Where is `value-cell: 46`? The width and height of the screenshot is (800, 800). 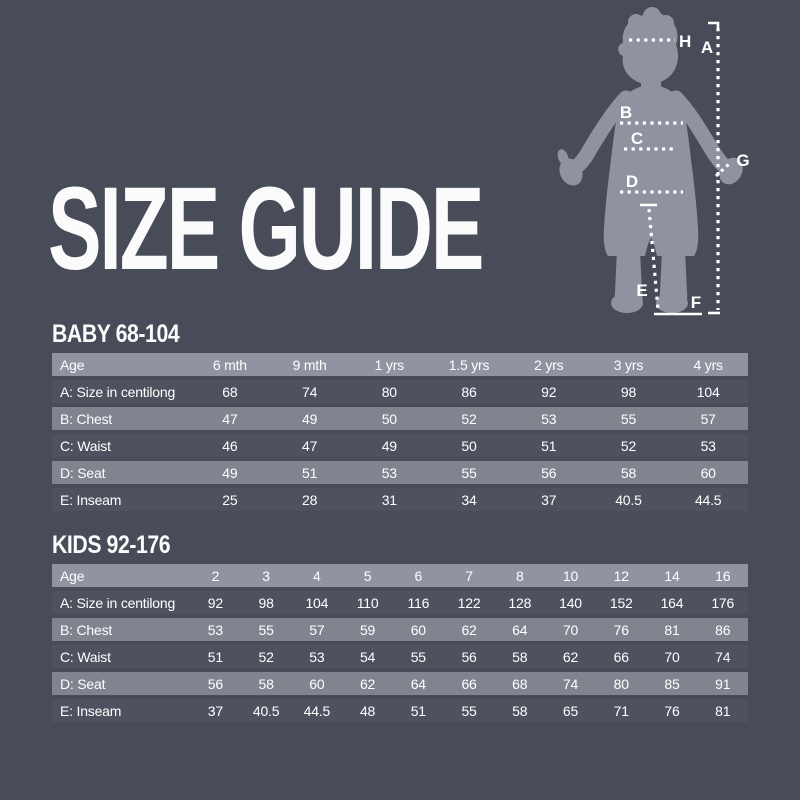
value-cell: 46 is located at coordinates (230, 445).